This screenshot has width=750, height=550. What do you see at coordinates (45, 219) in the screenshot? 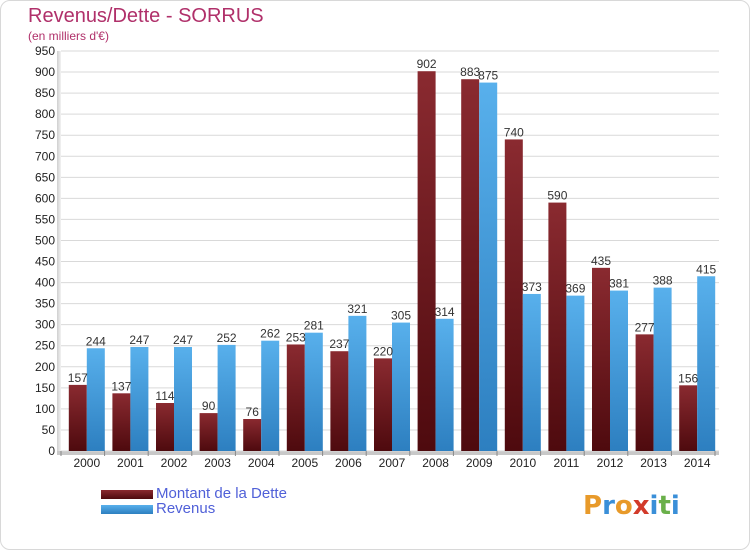
I see `y-tick-label: 550` at bounding box center [45, 219].